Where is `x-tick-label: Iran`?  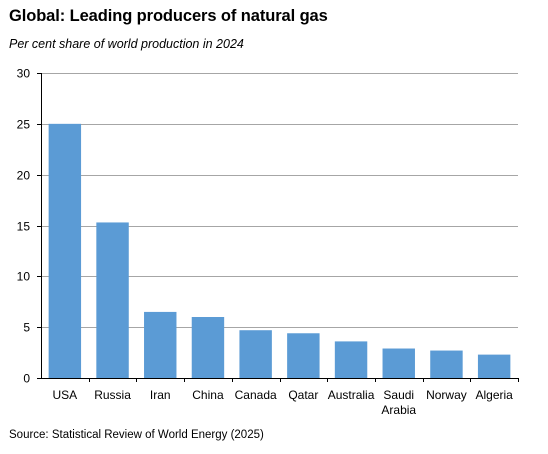 x-tick-label: Iran is located at coordinates (160, 395).